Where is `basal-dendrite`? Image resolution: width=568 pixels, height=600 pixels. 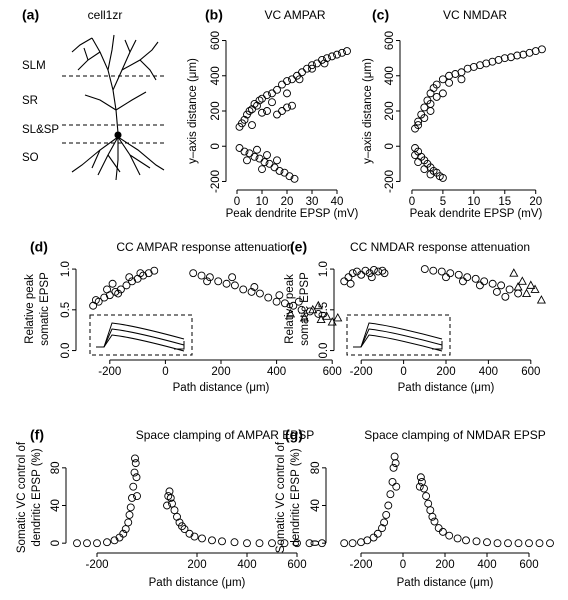
basal-dendrite is located at coordinates (95, 154).